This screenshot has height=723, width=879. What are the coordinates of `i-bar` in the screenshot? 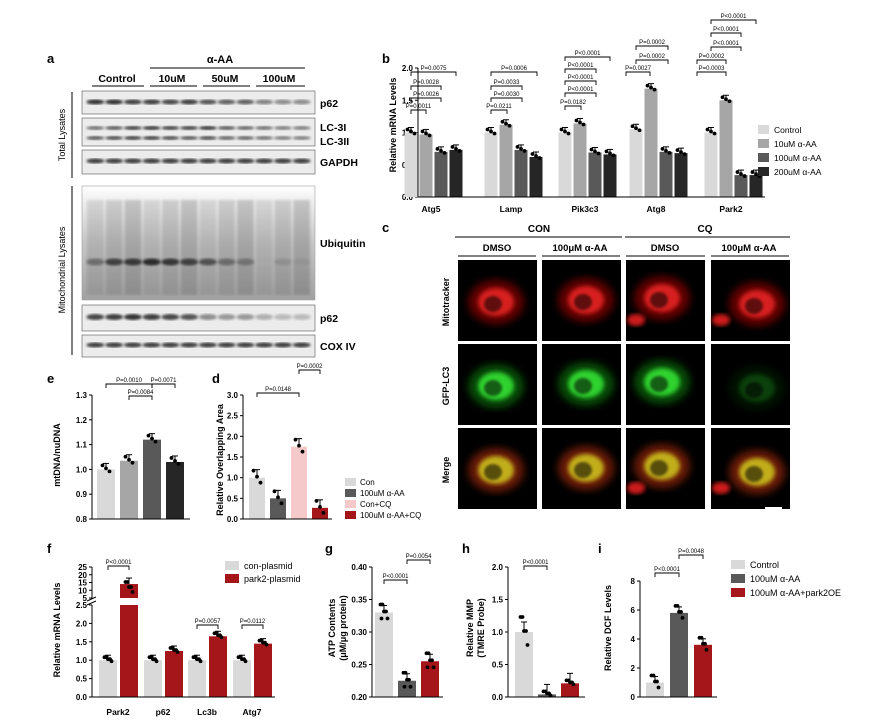 It's located at (655, 689).